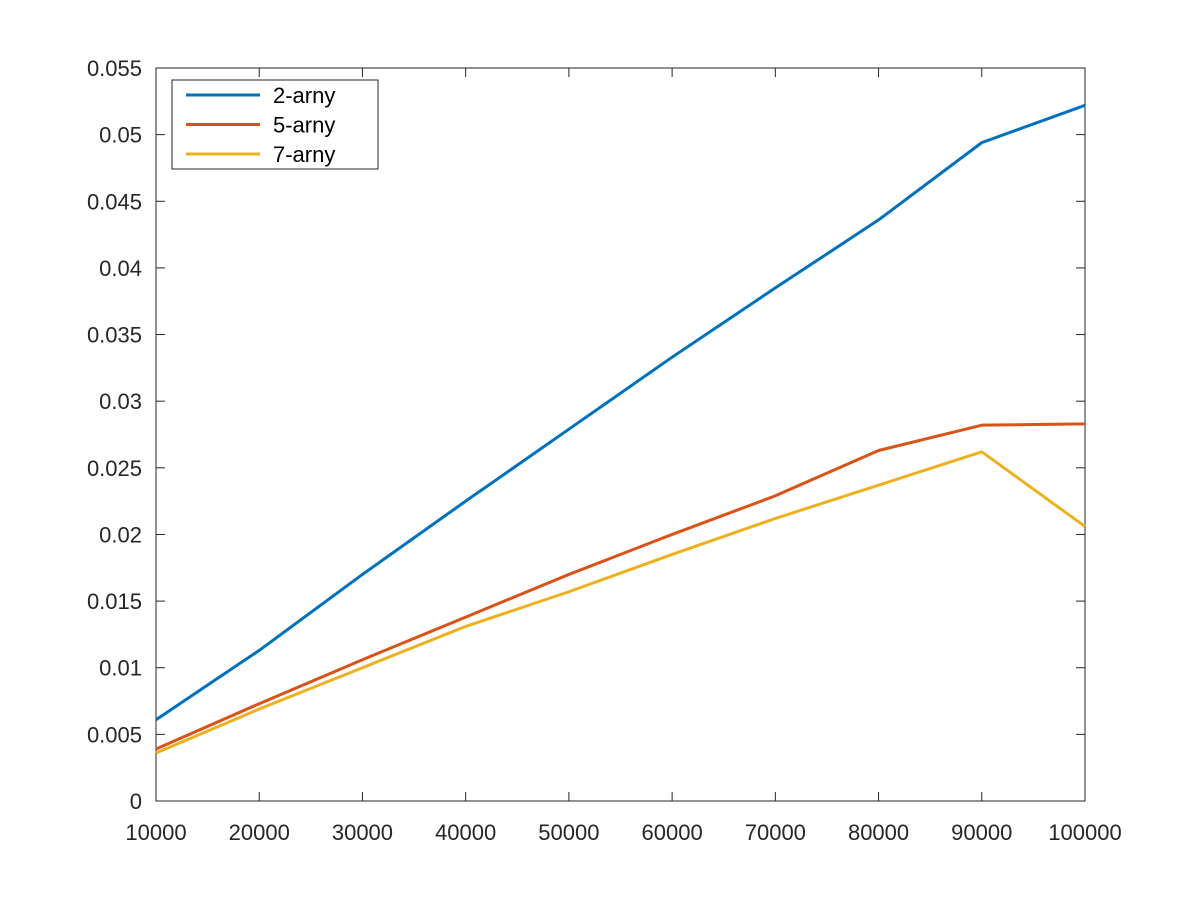 The width and height of the screenshot is (1200, 900). What do you see at coordinates (114, 68) in the screenshot?
I see `y-tick-label: 0.055` at bounding box center [114, 68].